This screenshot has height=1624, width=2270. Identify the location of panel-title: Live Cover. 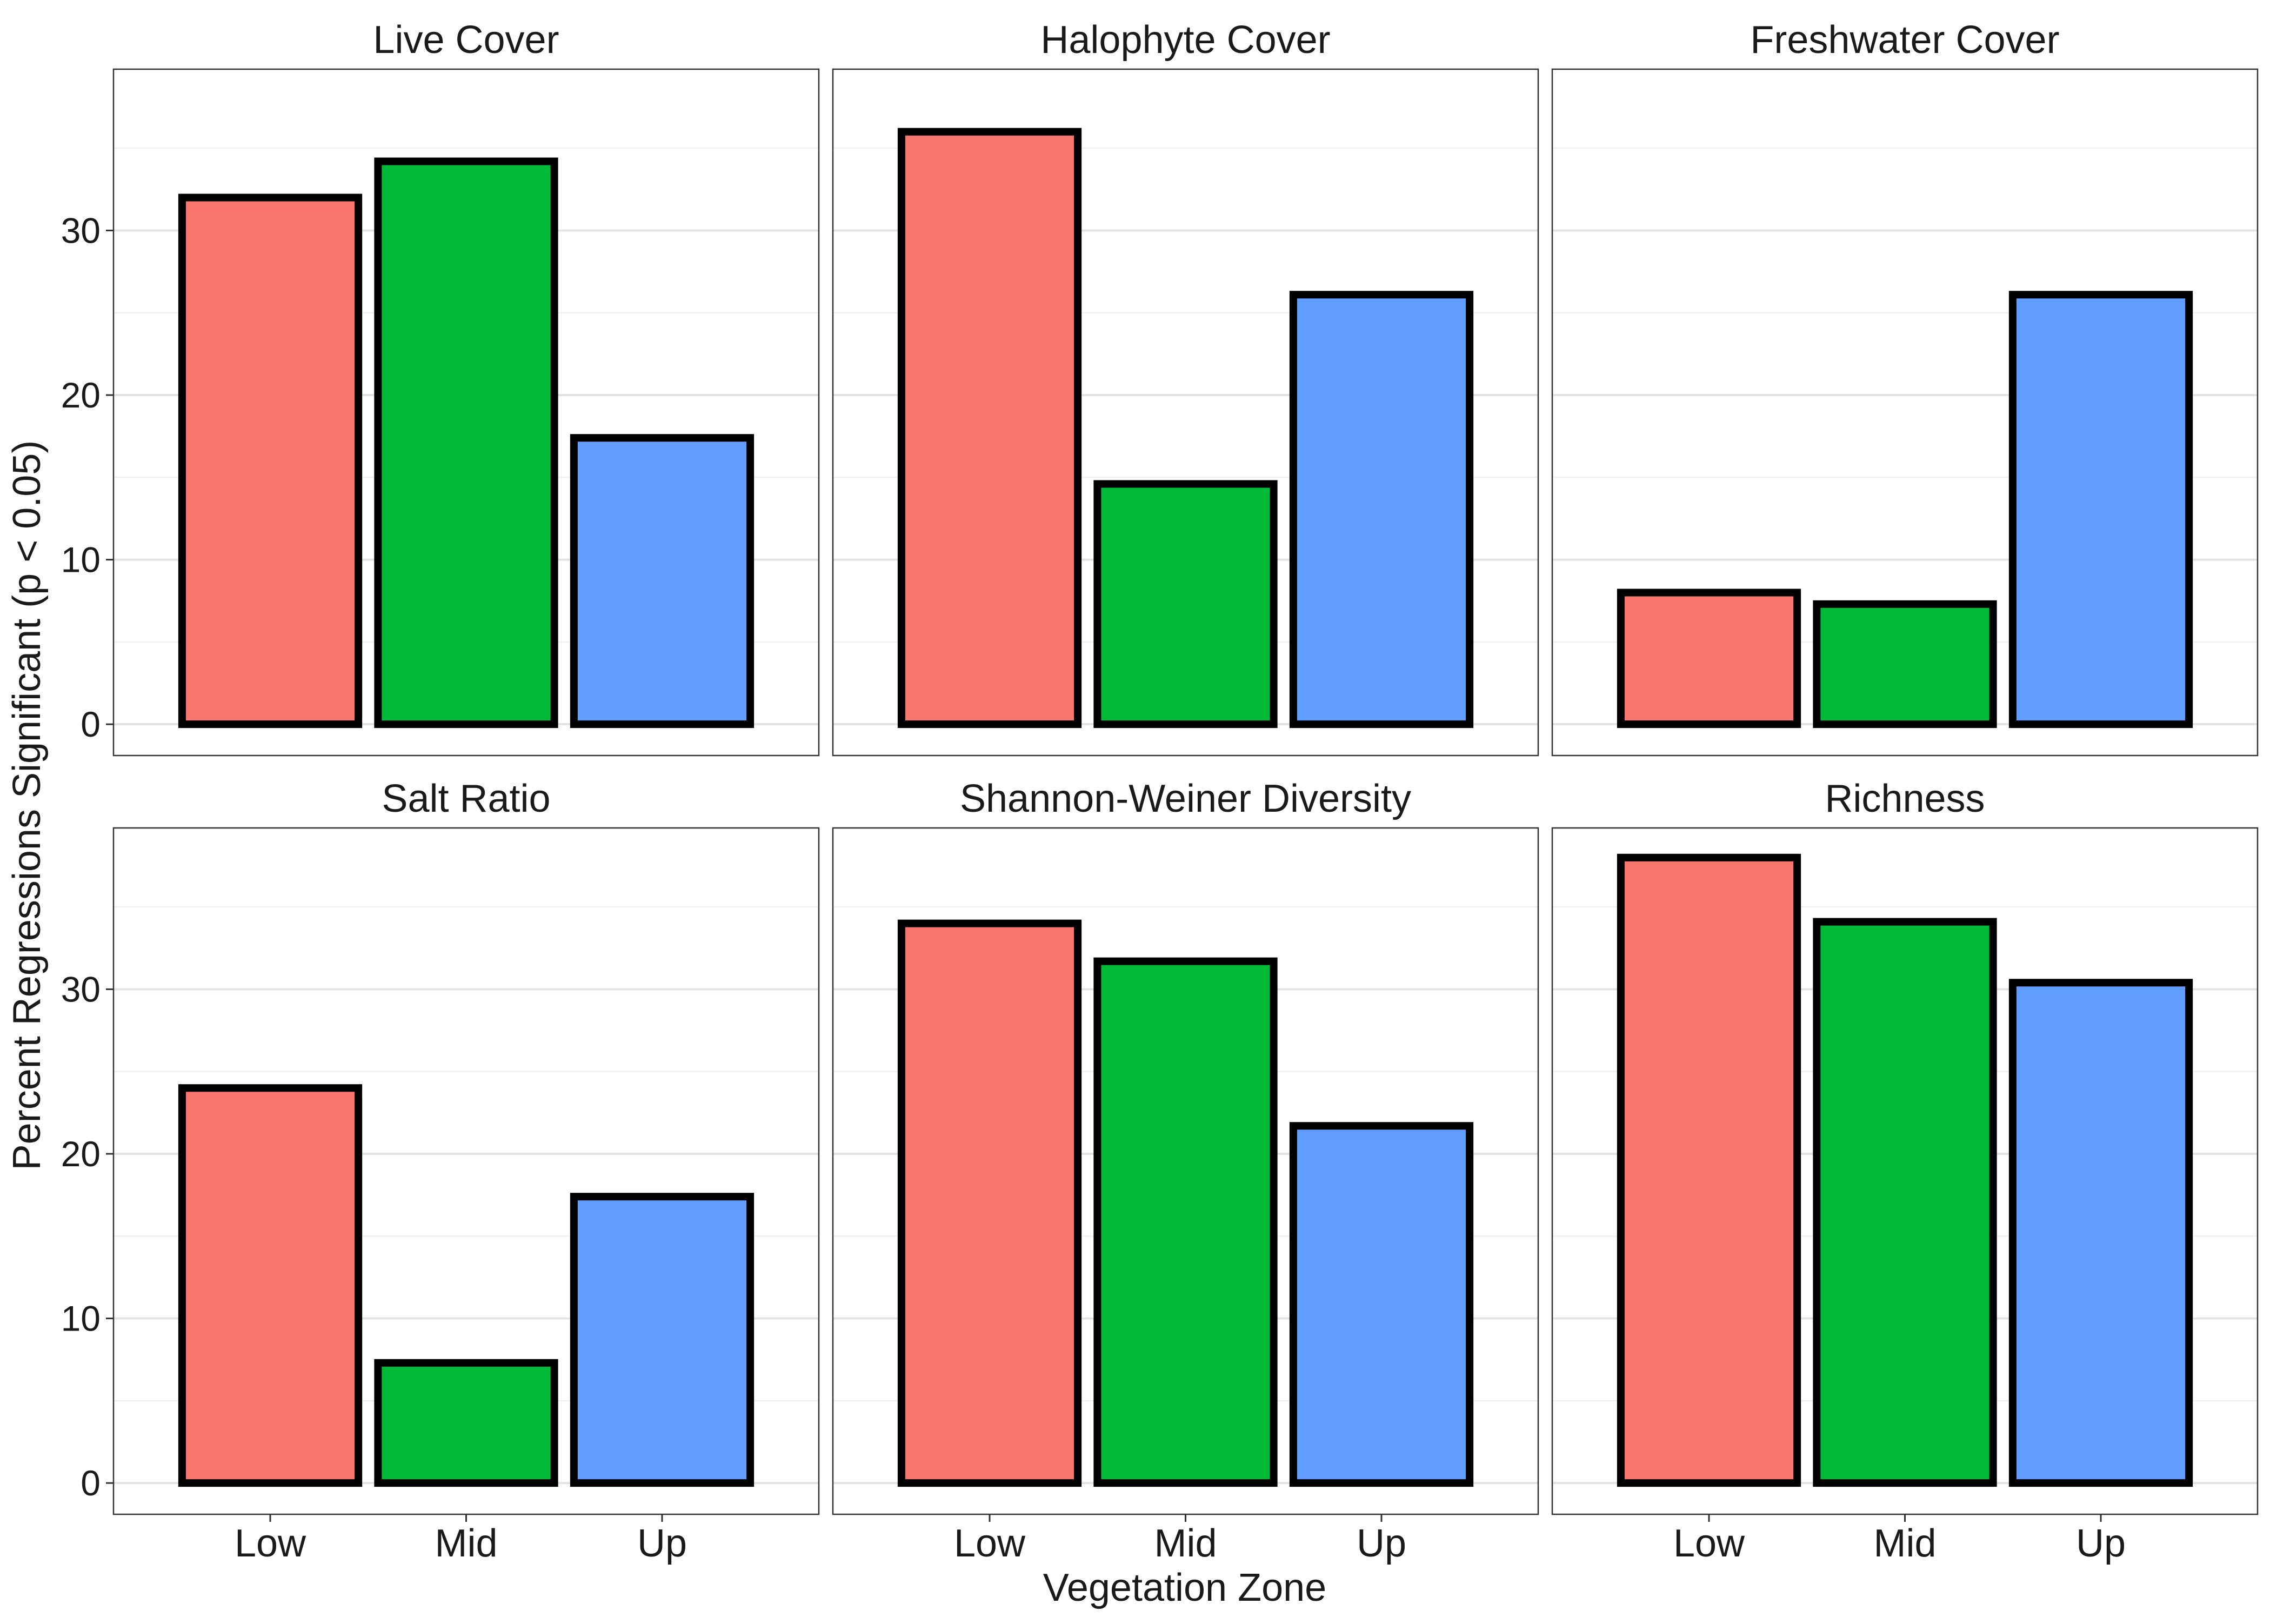
(466, 40).